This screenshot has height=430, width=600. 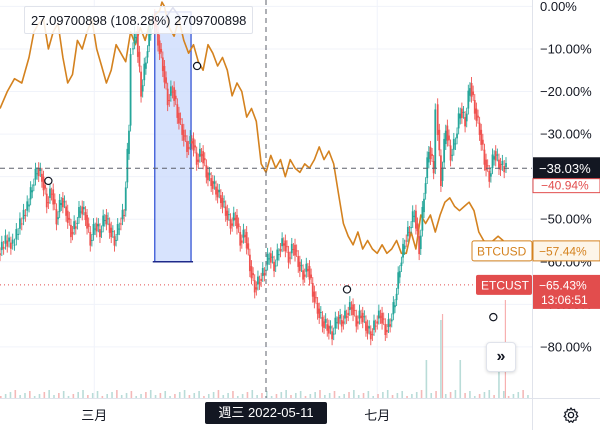 I want to click on btcusd-value-label: −57.44%, so click(x=563, y=251).